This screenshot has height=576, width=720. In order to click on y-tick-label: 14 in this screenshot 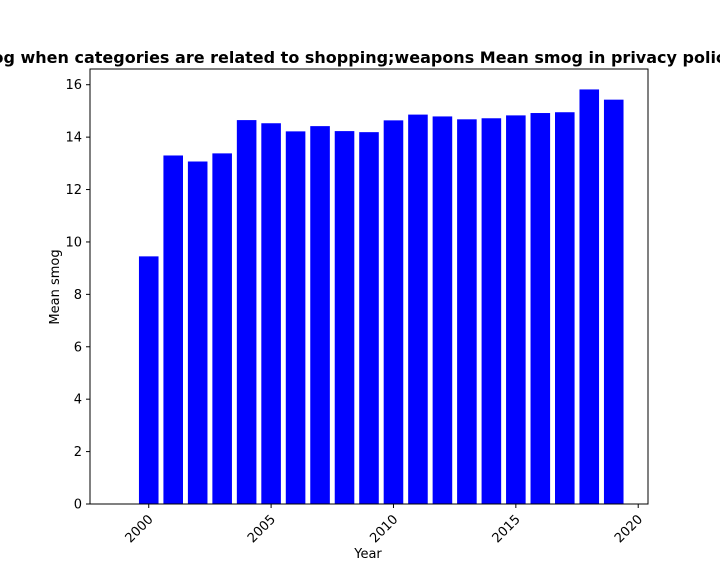, I will do `click(73, 138)`.